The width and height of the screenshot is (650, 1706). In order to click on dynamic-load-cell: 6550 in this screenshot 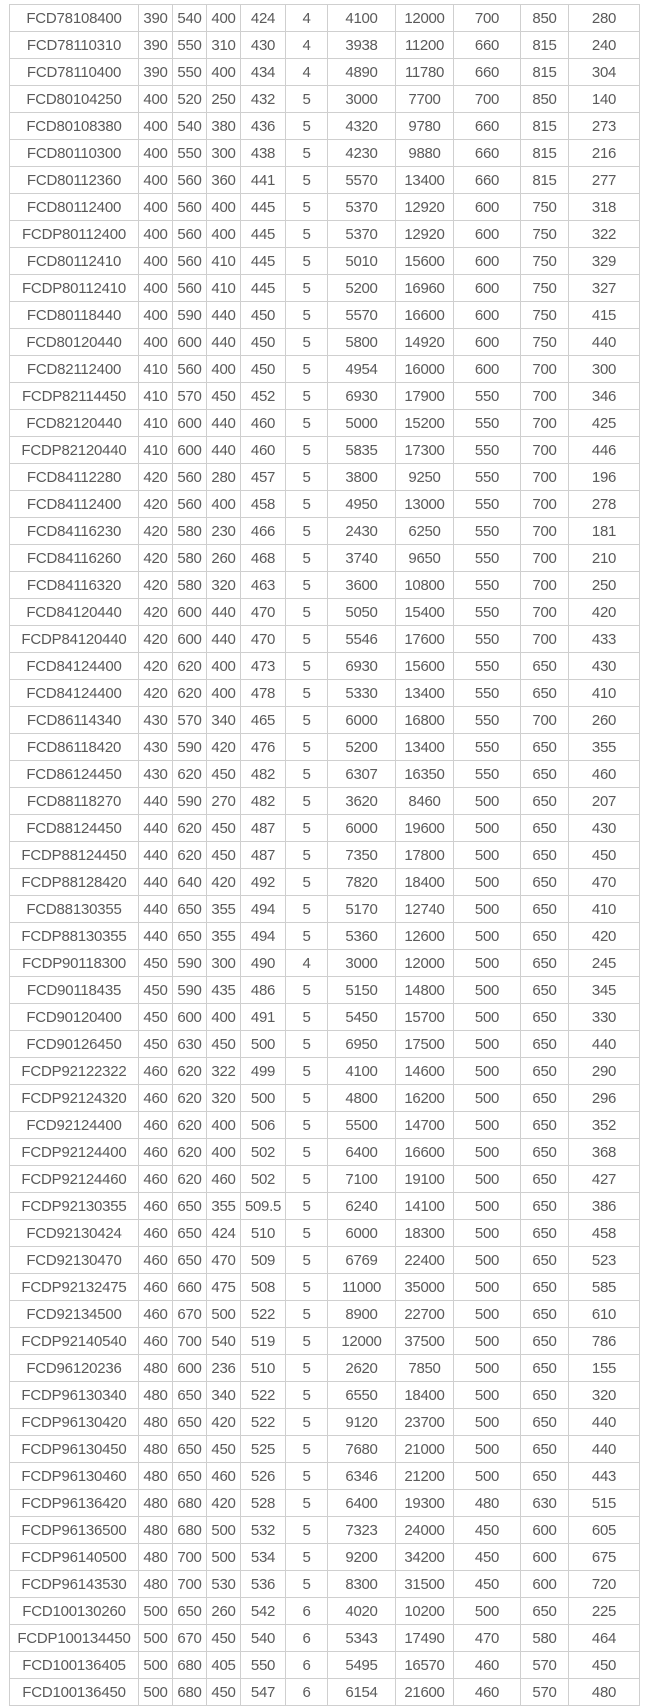, I will do `click(361, 1395)`.